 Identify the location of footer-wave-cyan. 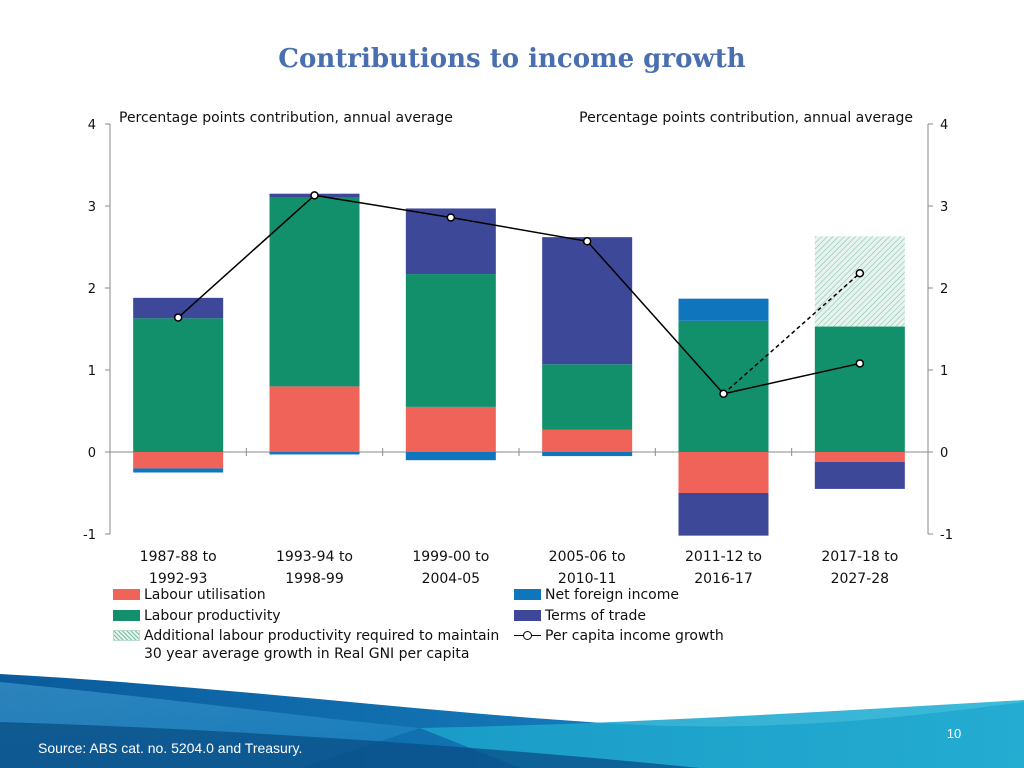
(722, 734).